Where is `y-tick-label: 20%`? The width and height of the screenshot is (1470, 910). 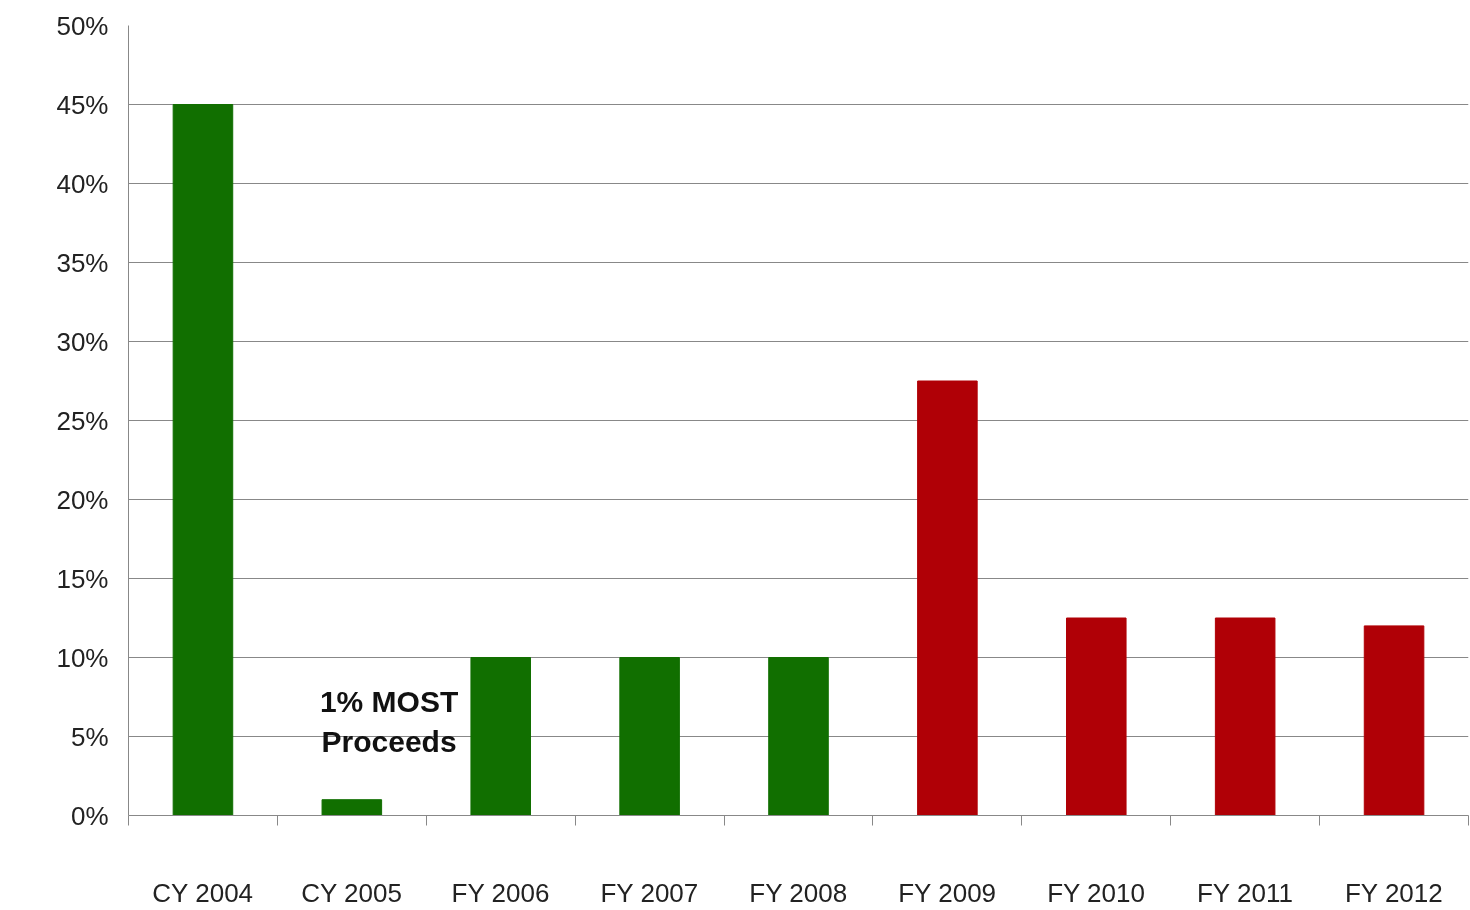
y-tick-label: 20% is located at coordinates (82, 499).